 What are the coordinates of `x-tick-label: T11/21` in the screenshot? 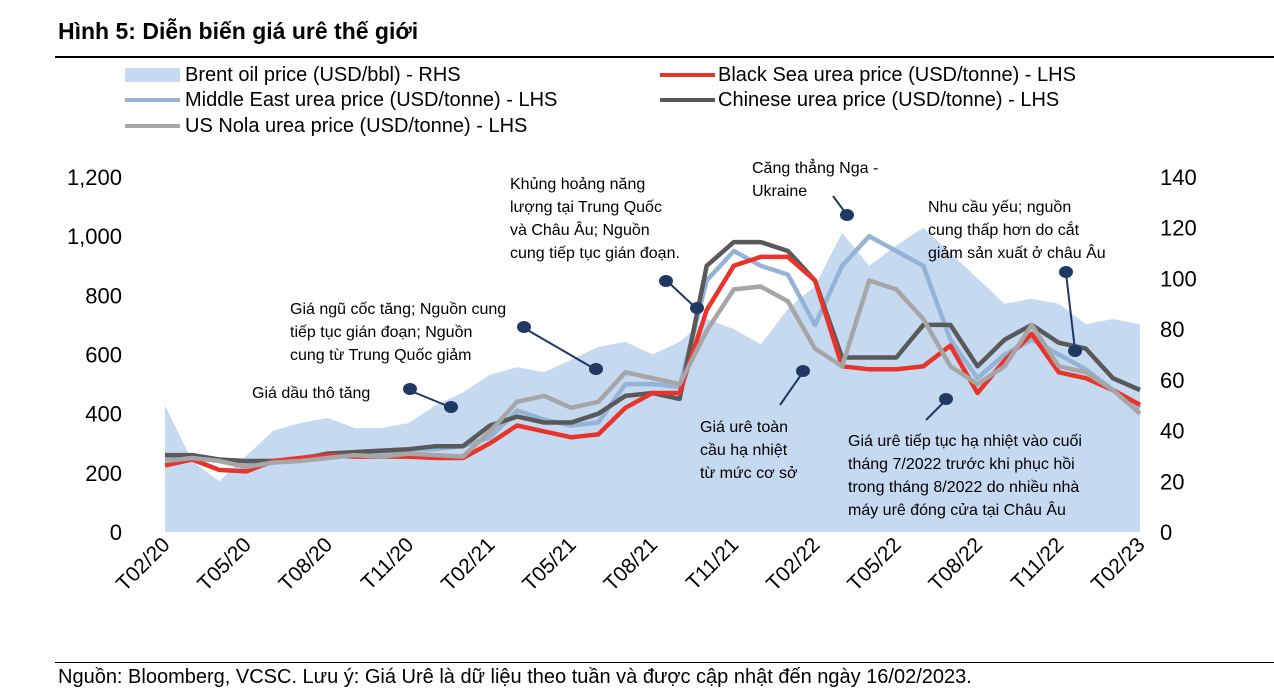 It's located at (712, 563).